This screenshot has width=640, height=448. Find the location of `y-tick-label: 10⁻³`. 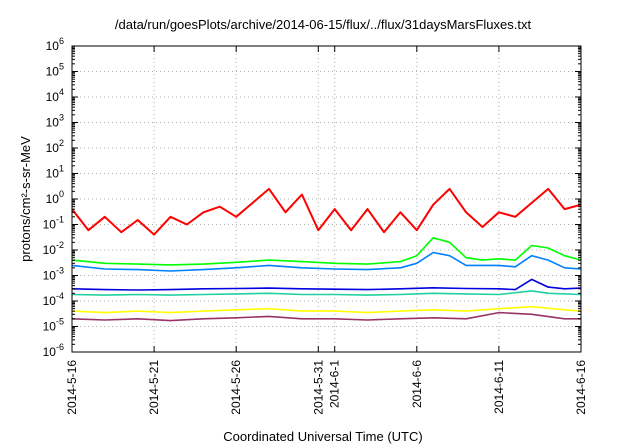

y-tick-label: 10⁻³ is located at coordinates (53, 274).